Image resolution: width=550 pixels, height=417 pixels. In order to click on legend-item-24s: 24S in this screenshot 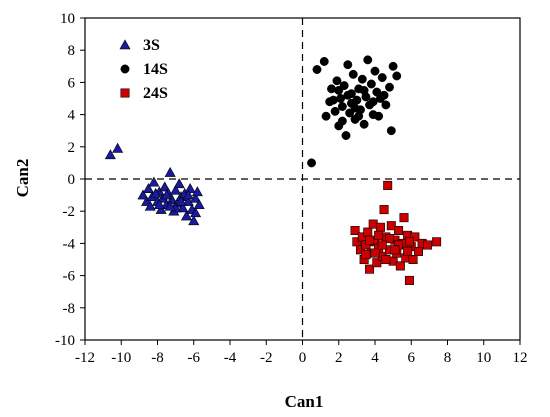, I will do `click(144, 93)`.